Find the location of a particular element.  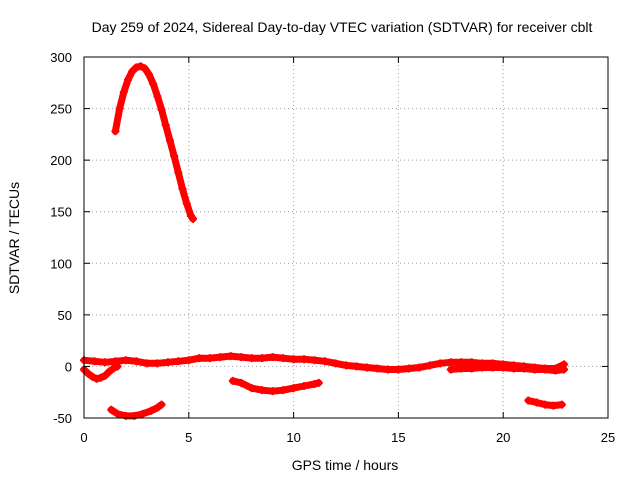

x-tick-label: 15 is located at coordinates (398, 437).